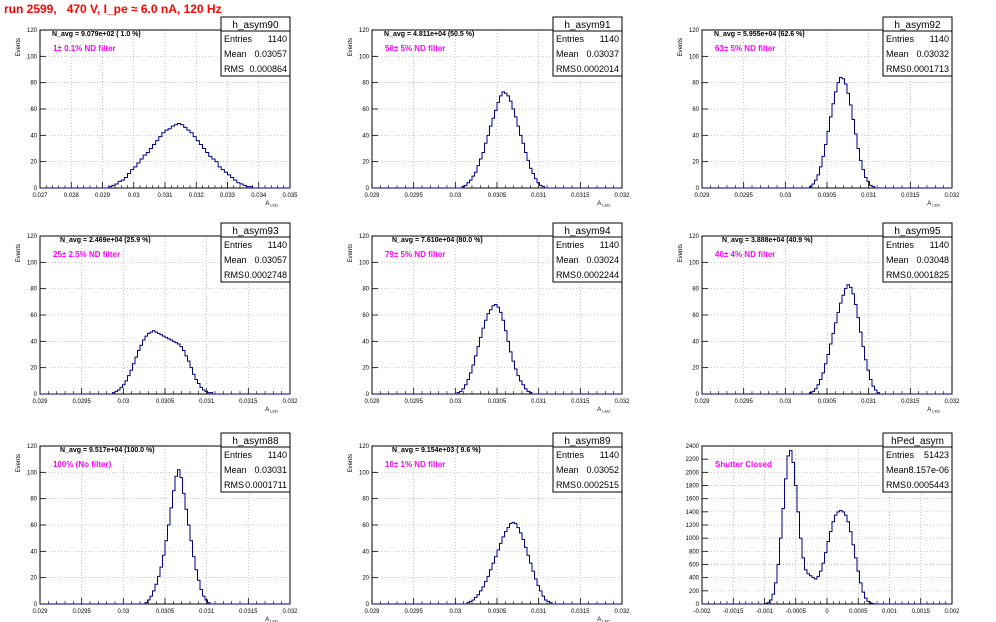  I want to click on stats-value-mean: 0.03031, so click(270, 470).